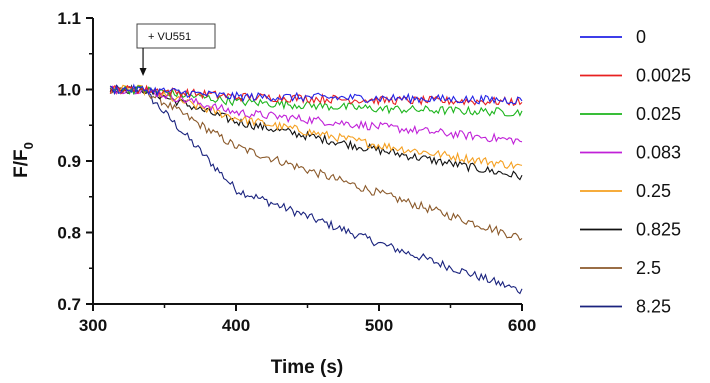  I want to click on annotation-arrow-head, so click(143, 72).